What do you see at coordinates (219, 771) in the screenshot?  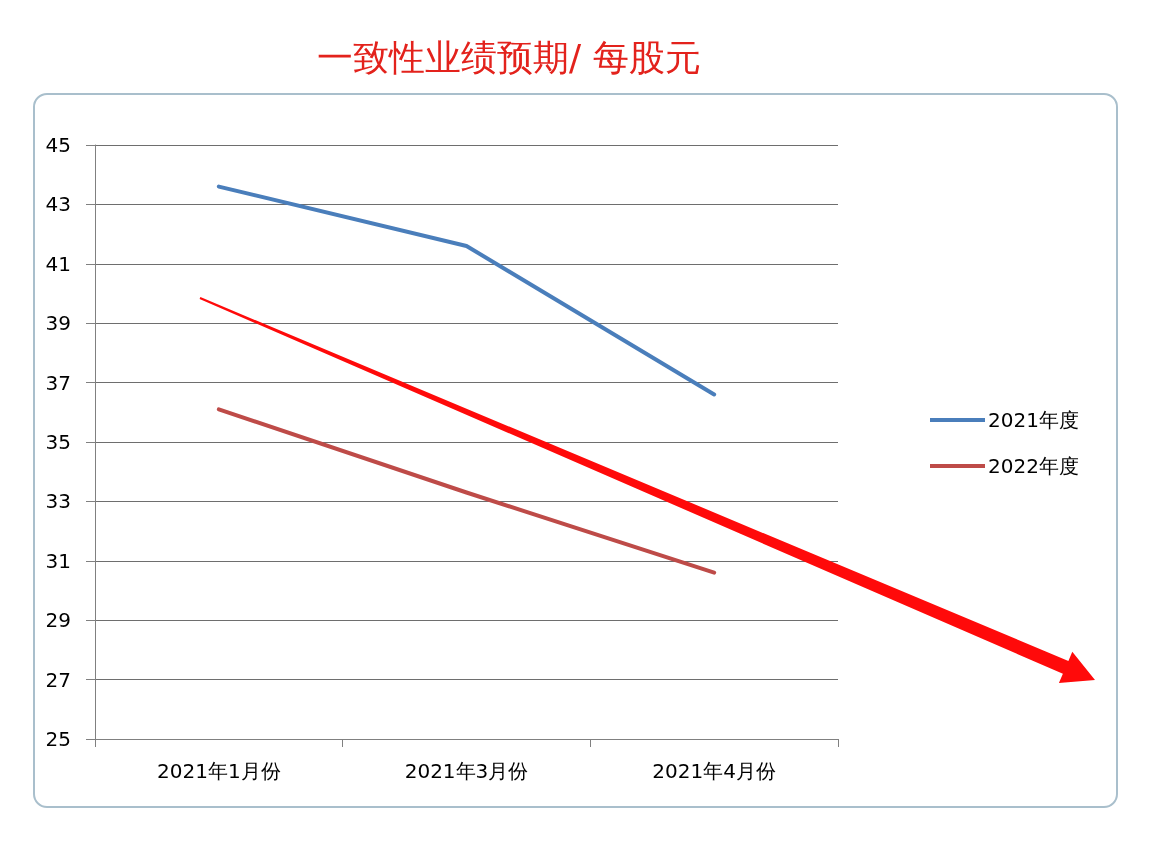 I see `x-tick-label: 2021年1月份` at bounding box center [219, 771].